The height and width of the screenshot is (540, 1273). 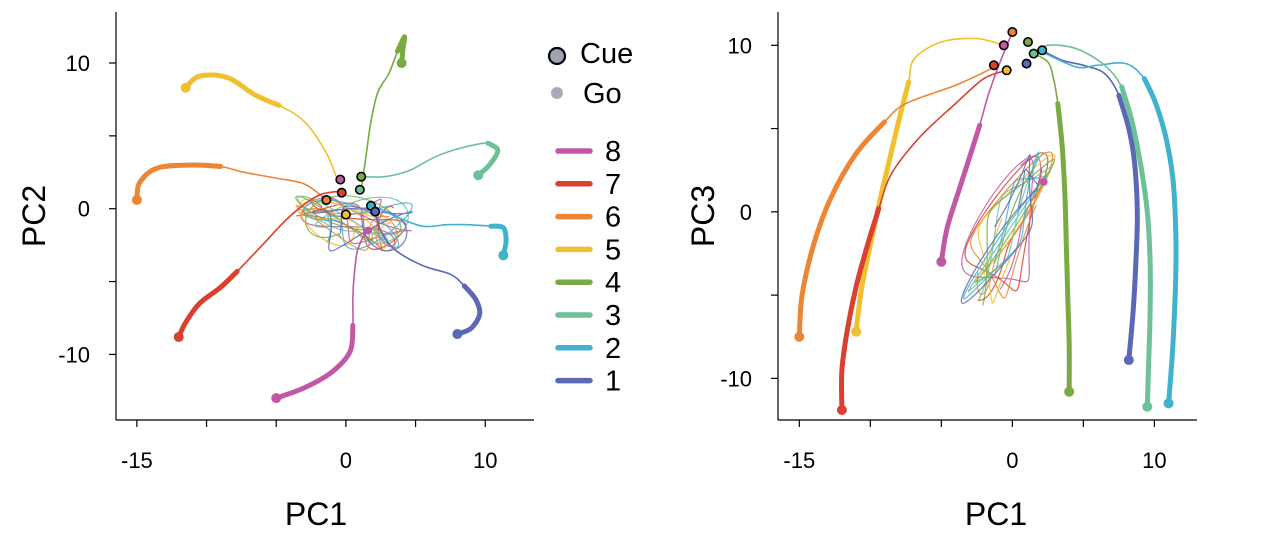 I want to click on left-markers-group, so click(x=351, y=203).